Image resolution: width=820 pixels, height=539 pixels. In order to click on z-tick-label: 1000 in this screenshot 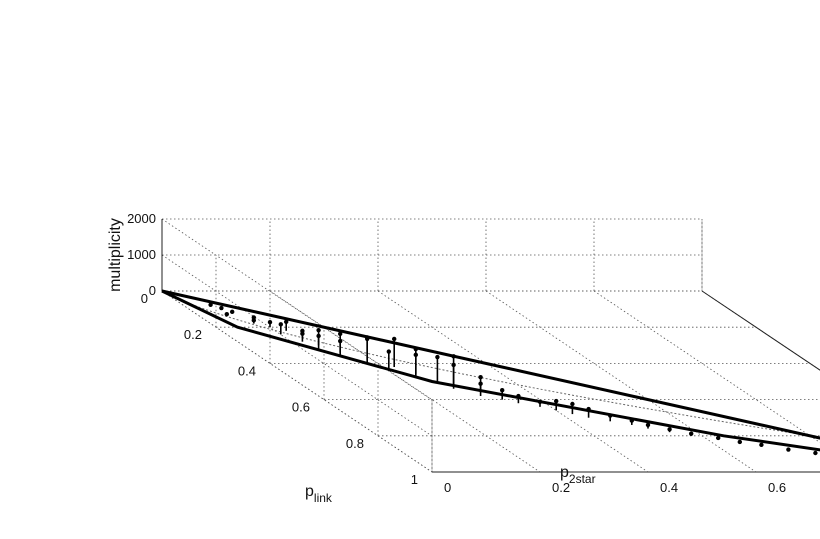, I will do `click(141, 254)`.